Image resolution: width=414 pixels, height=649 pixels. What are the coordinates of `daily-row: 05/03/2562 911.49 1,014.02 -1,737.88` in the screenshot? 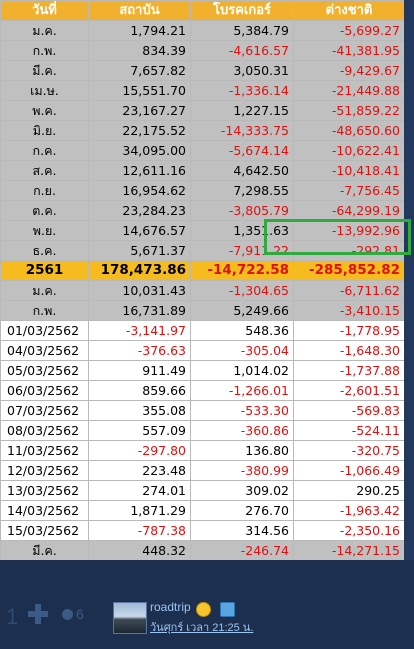 It's located at (202, 370).